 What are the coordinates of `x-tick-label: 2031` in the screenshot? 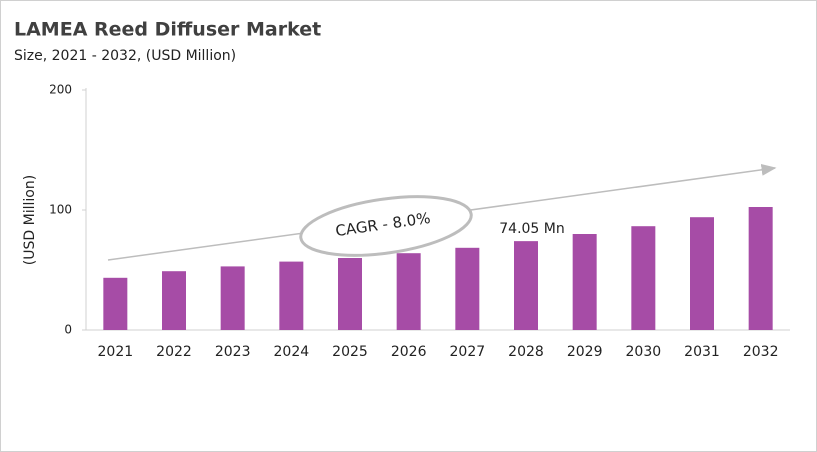 It's located at (702, 352).